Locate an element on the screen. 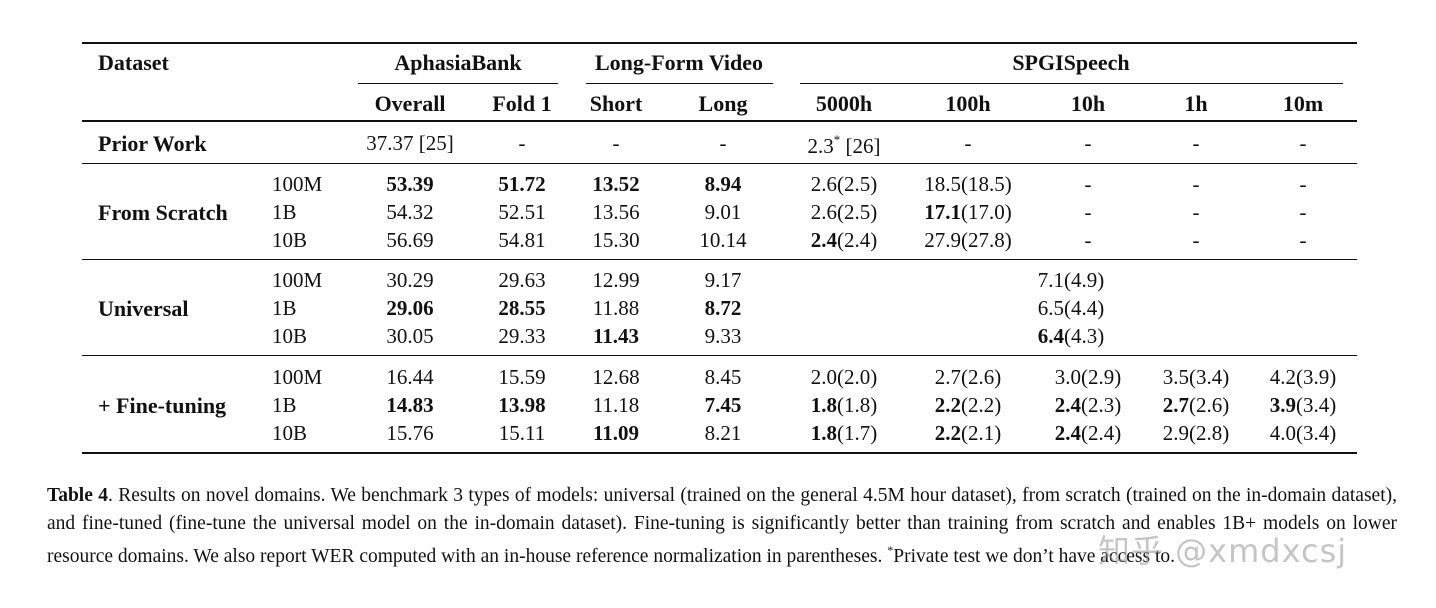  spgi-group-rule is located at coordinates (1071, 83).